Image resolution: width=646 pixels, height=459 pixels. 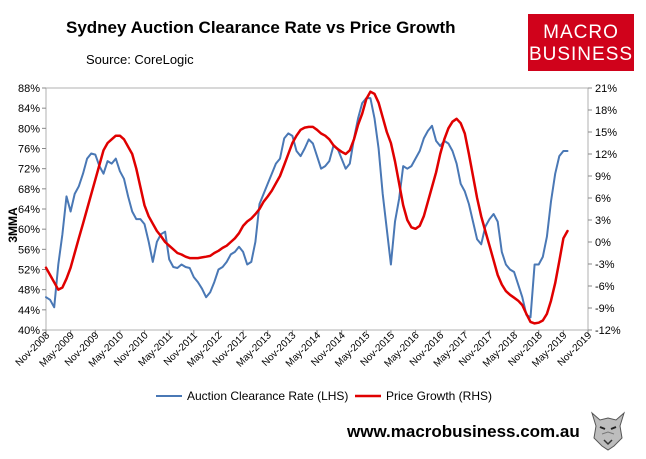 What do you see at coordinates (29, 291) in the screenshot?
I see `left-tick-label: 48%` at bounding box center [29, 291].